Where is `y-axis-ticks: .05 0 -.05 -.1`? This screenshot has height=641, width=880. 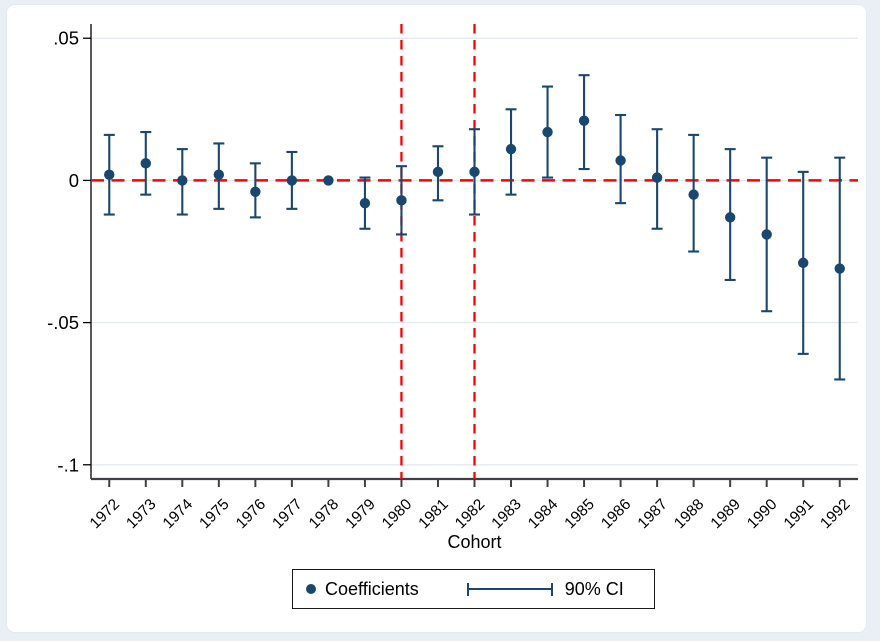
y-axis-ticks: .05 0 -.05 -.1 is located at coordinates (69, 251).